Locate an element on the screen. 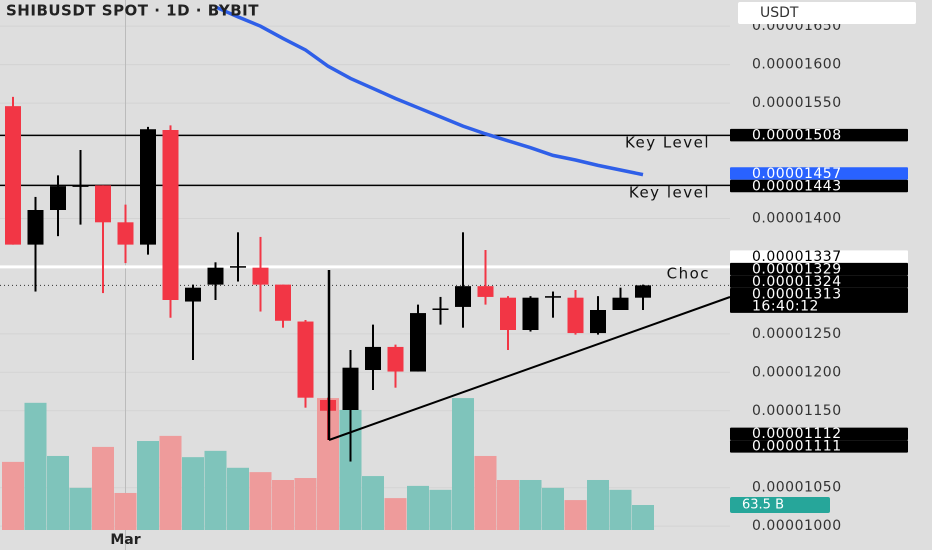 The height and width of the screenshot is (550, 932). y-tick-label: 0.00001600 is located at coordinates (797, 65).